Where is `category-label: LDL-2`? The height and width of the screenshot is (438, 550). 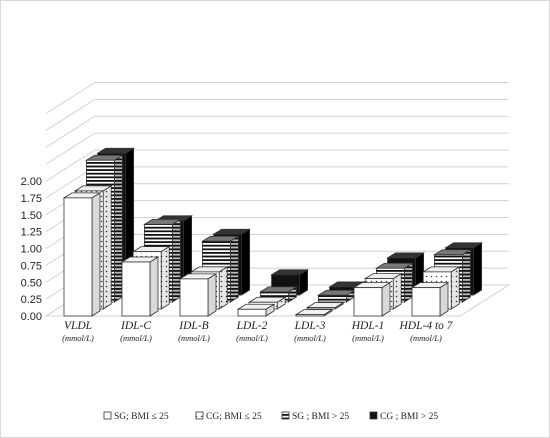
category-label: LDL-2 is located at coordinates (252, 326).